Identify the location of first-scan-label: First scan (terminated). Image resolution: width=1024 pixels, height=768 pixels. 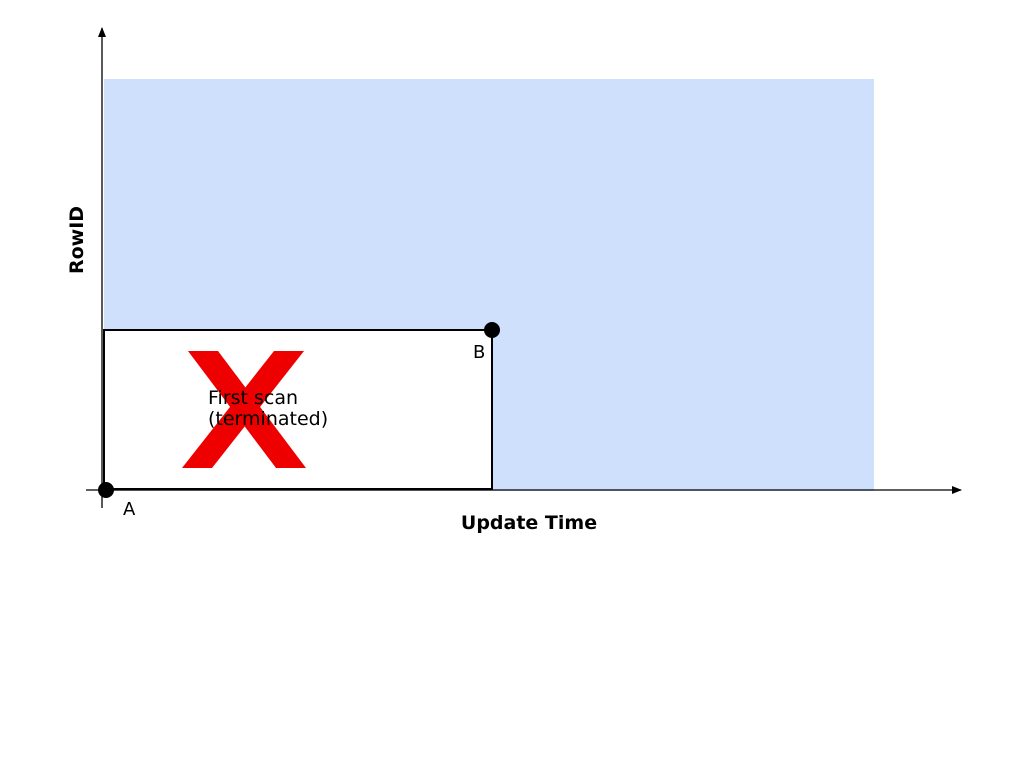
(268, 408).